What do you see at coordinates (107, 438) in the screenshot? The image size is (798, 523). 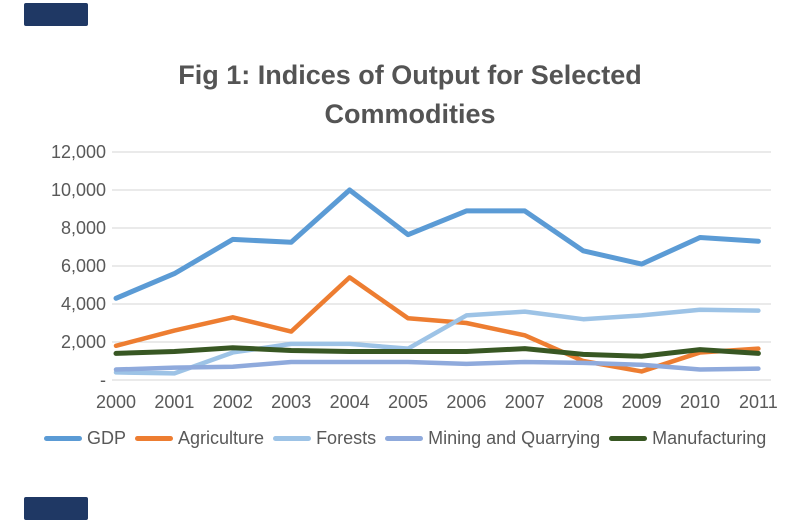 I see `legend-label: GDP` at bounding box center [107, 438].